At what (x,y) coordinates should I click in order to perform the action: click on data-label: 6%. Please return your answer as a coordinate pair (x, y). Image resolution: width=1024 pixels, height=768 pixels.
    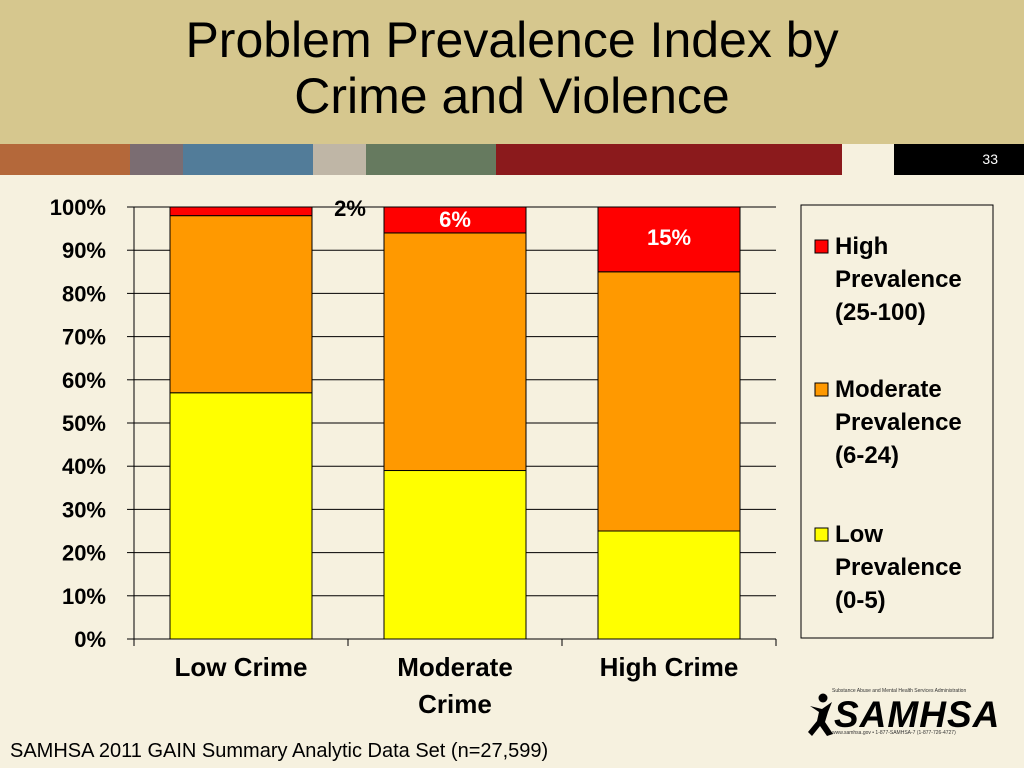
    Looking at the image, I should click on (455, 219).